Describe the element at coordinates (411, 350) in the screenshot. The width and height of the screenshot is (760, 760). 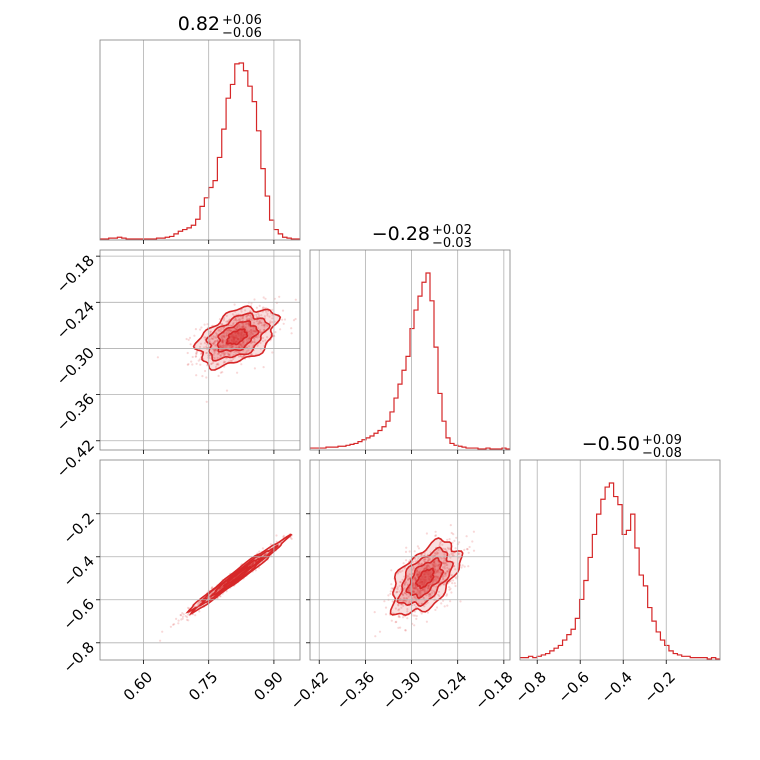
I see `hist-1-x-gridlines` at that location.